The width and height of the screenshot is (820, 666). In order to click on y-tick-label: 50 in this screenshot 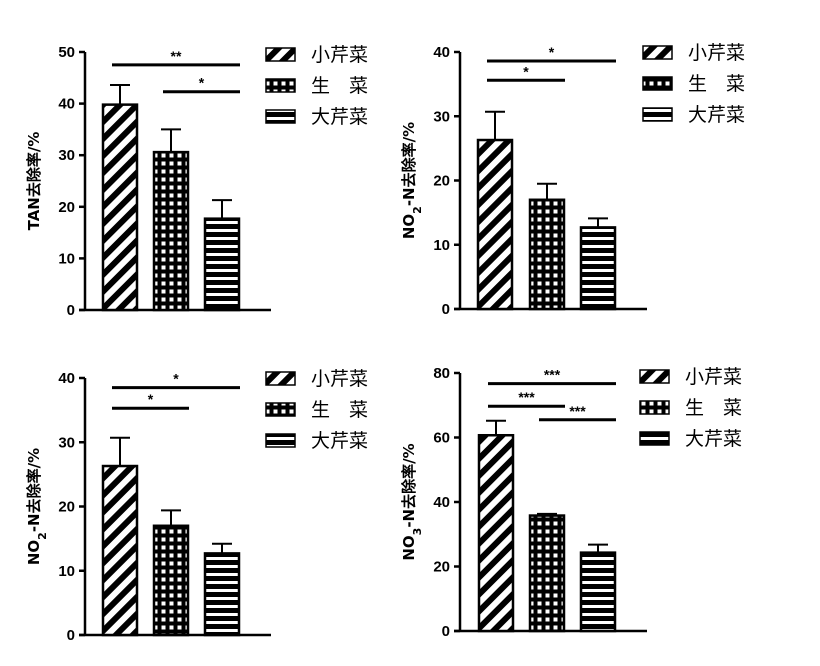, I will do `click(66, 52)`.